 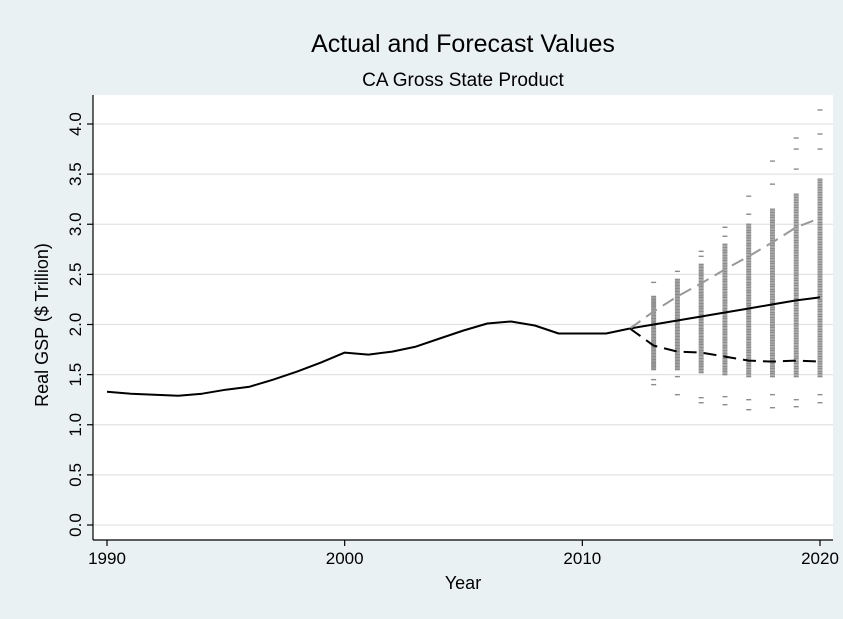 What do you see at coordinates (463, 44) in the screenshot?
I see `chart-title: Actual and Forecast Values` at bounding box center [463, 44].